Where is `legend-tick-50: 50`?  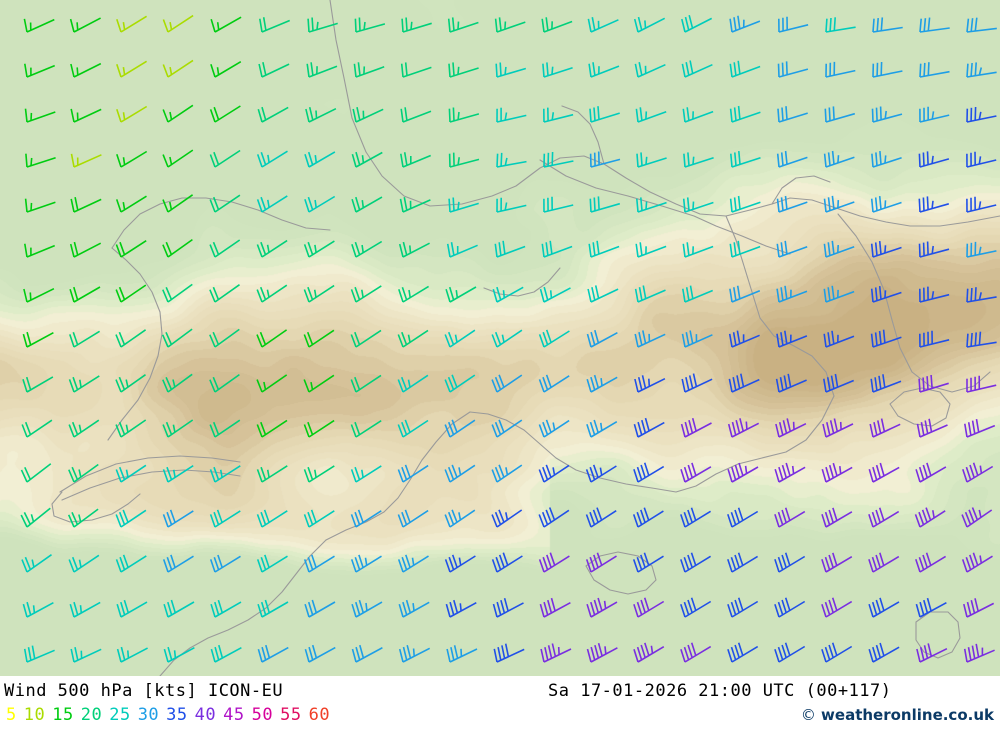 legend-tick-50: 50 is located at coordinates (262, 715).